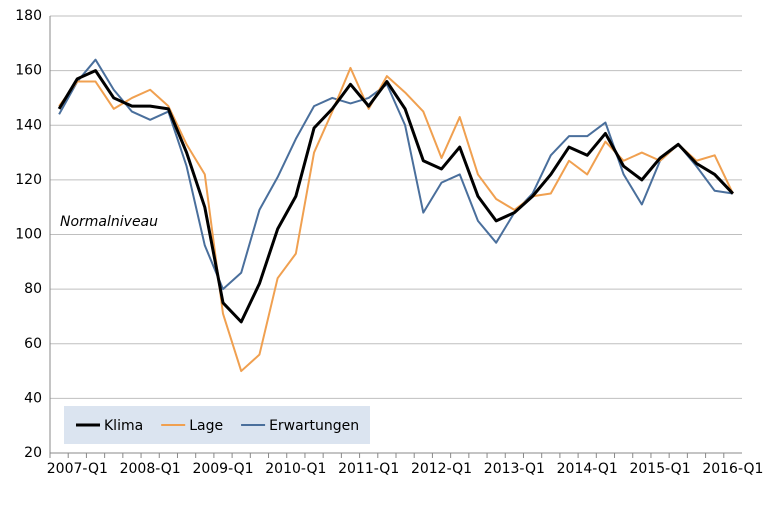 This screenshot has height=505, width=770. Describe the element at coordinates (441, 469) in the screenshot. I see `x-tick-label: 2012-Q1` at that location.